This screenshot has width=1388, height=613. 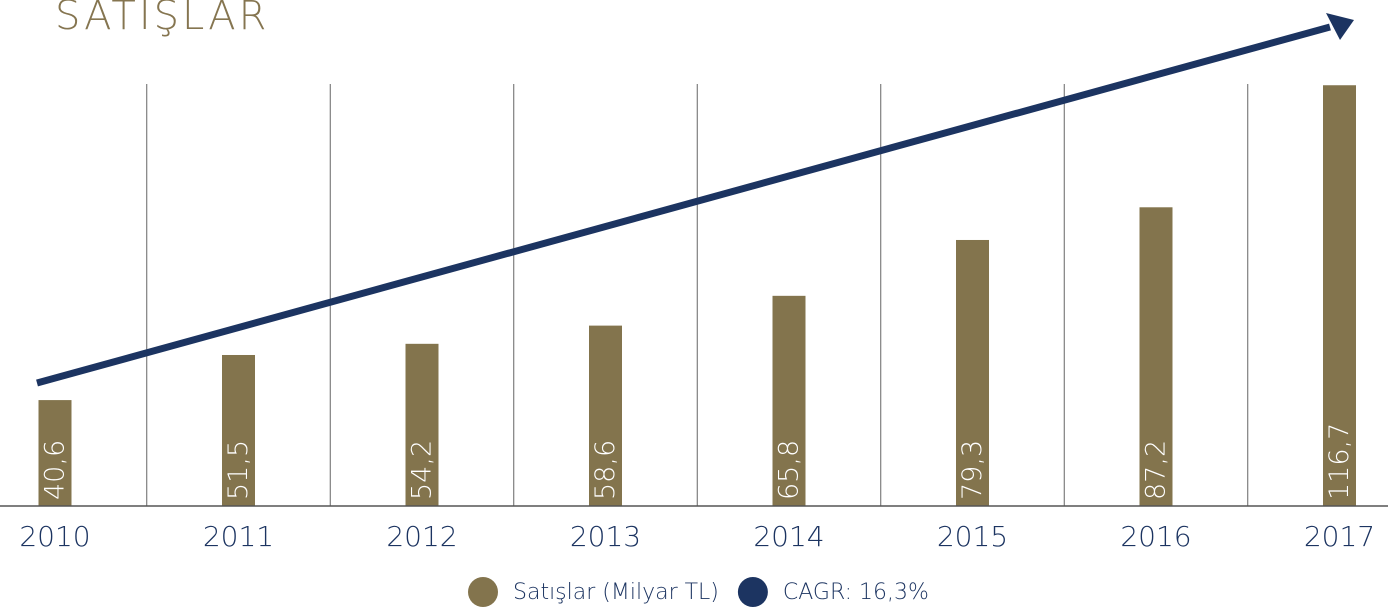 What do you see at coordinates (972, 470) in the screenshot?
I see `value-label: 79,3` at bounding box center [972, 470].